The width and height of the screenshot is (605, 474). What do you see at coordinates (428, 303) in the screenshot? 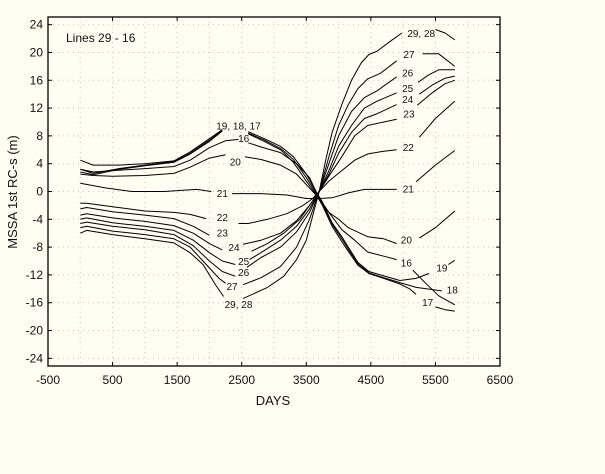
I see `line-label: 17` at bounding box center [428, 303].